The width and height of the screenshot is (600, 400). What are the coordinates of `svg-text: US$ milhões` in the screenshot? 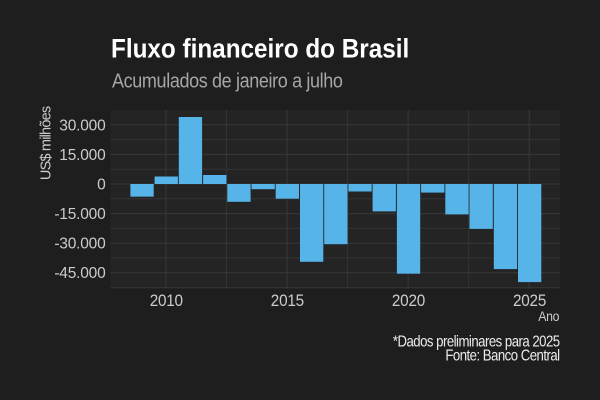 It's located at (47, 143).